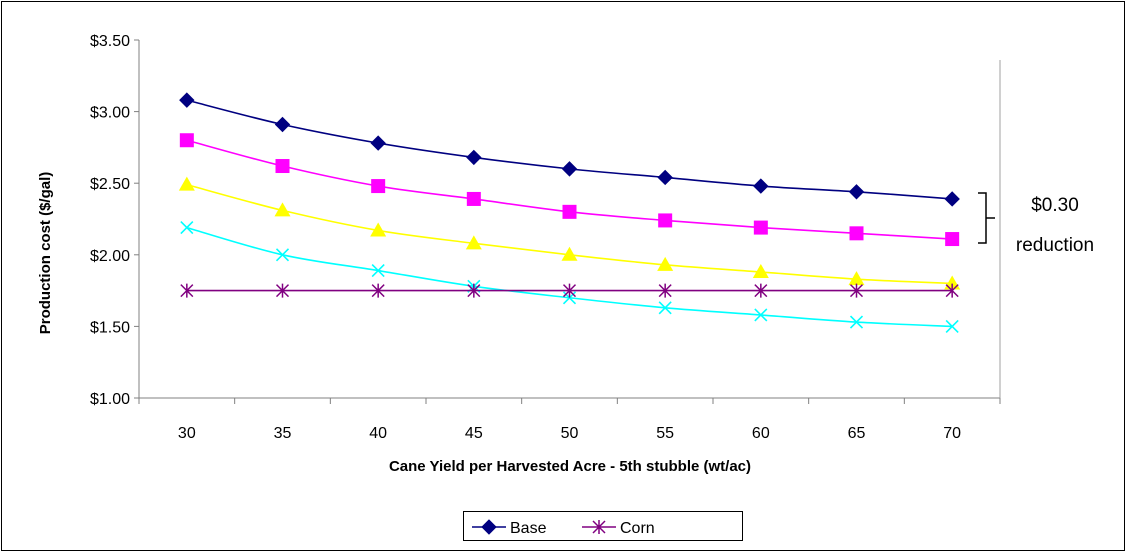  What do you see at coordinates (378, 433) in the screenshot?
I see `x-tick-label: 40` at bounding box center [378, 433].